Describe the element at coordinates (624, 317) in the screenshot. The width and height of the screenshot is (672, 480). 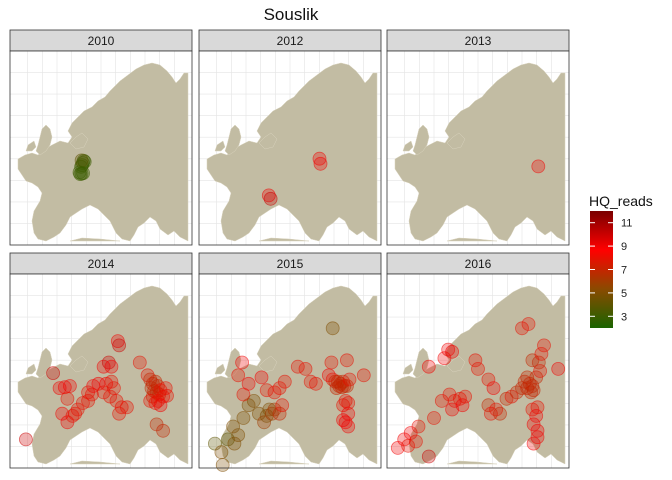
I see `legend-tick-label: 3` at that location.